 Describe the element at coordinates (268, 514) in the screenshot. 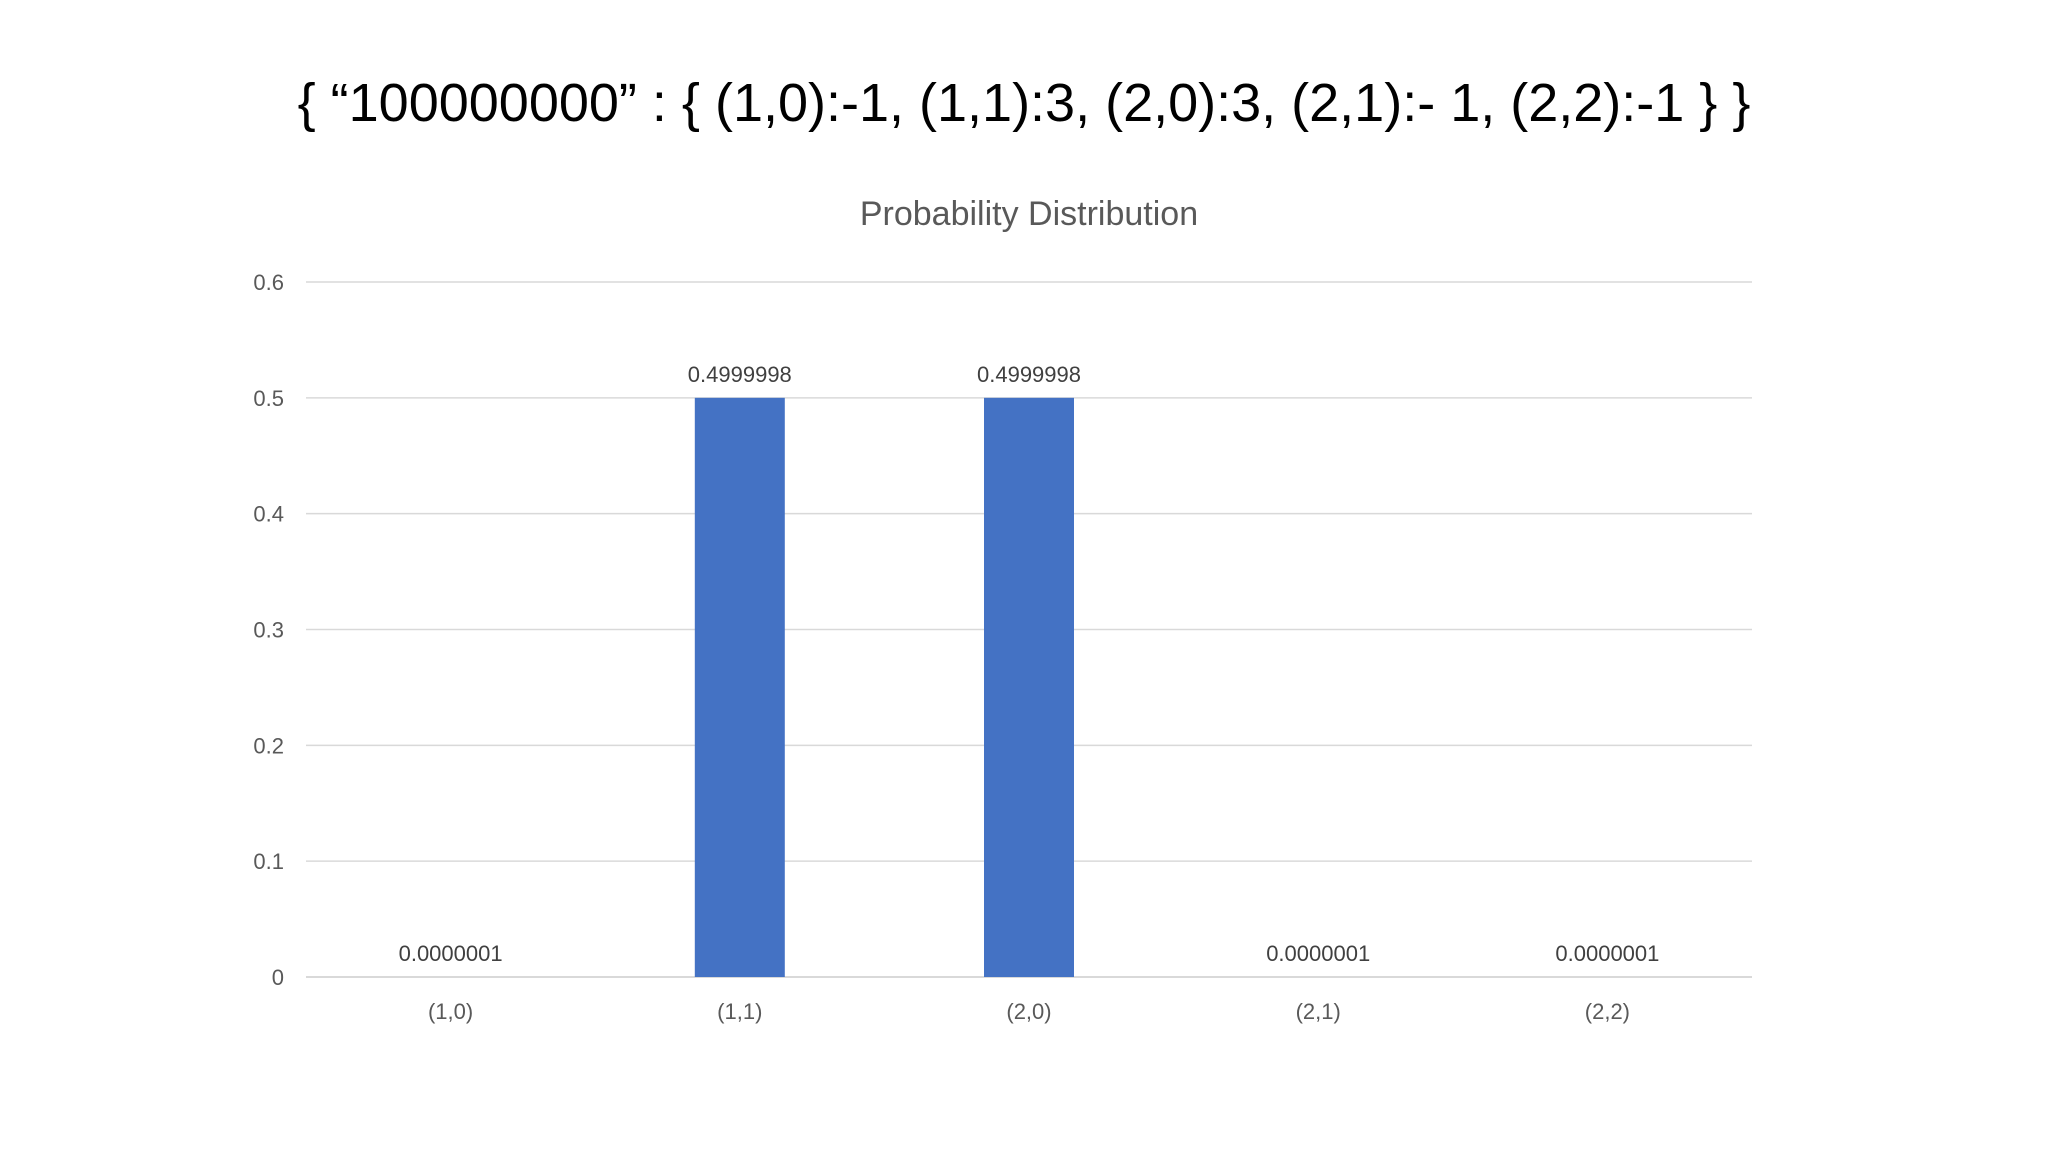

I see `y-tick-label: 0.4` at that location.